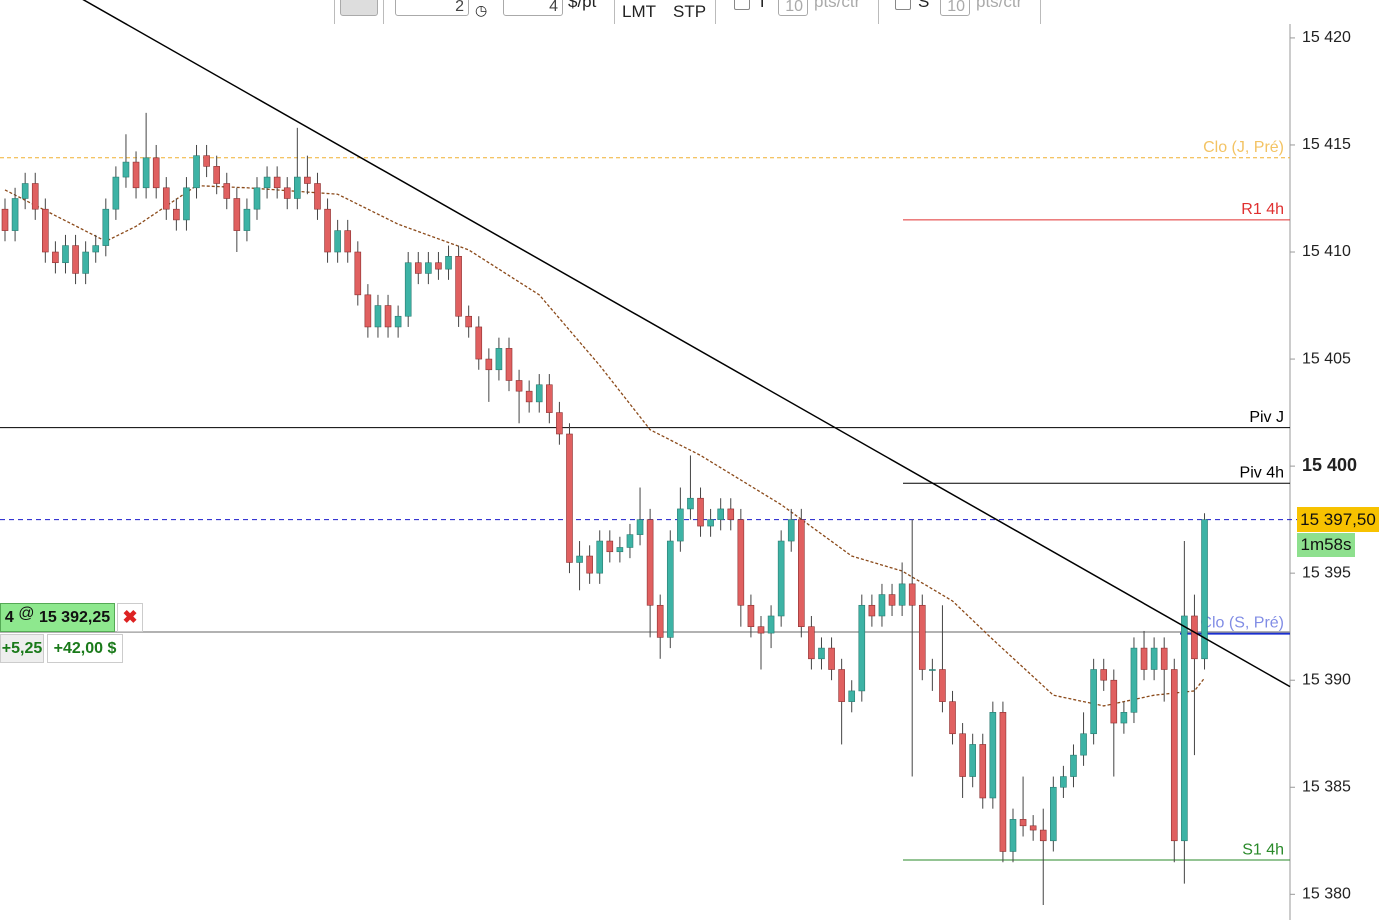 This screenshot has width=1379, height=920. I want to click on position-box: 4 @ 15 392,25, so click(57, 617).